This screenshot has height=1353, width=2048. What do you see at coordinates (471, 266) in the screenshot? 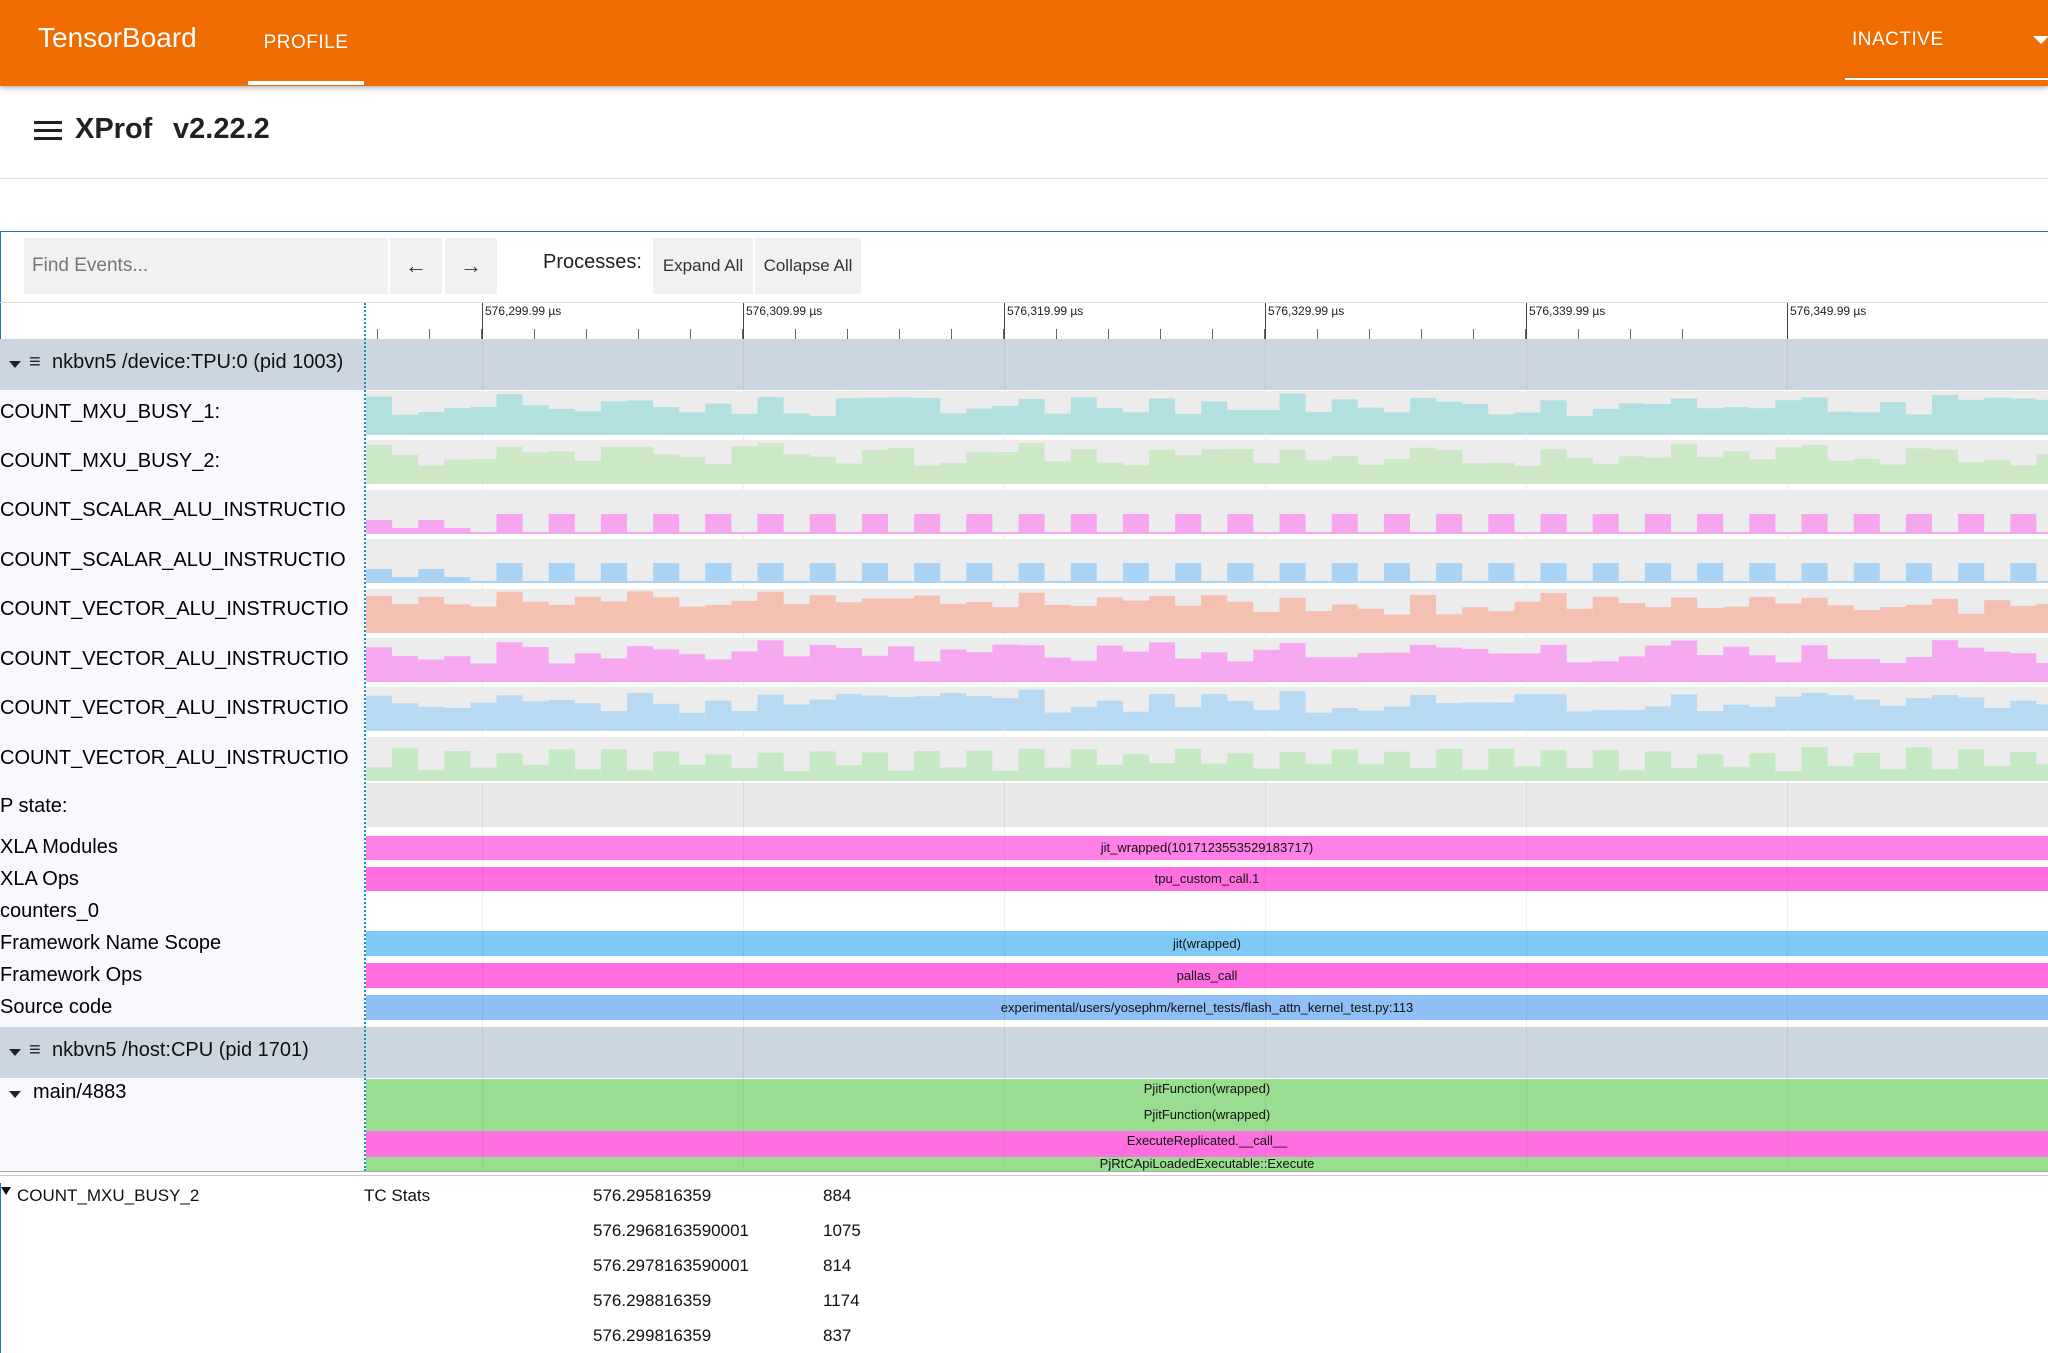
I see `next-event-button: →` at bounding box center [471, 266].